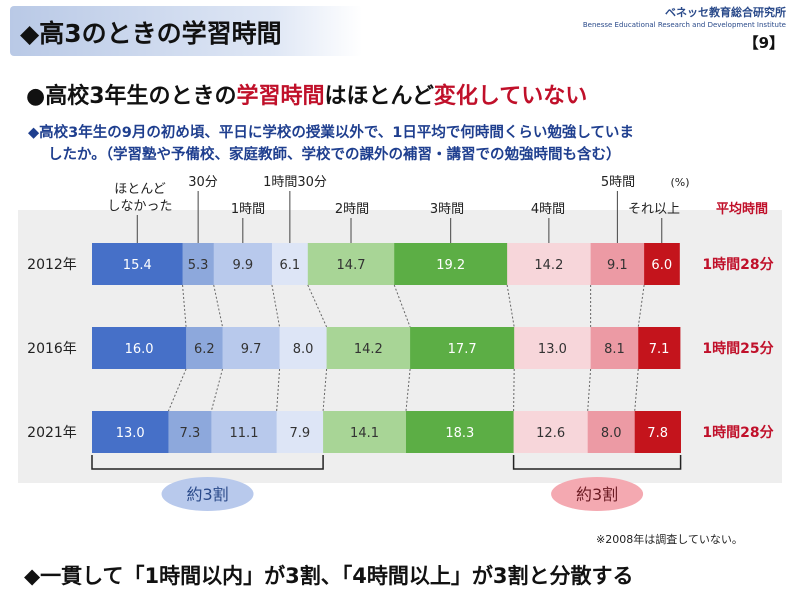 This screenshot has height=602, width=800. I want to click on year-label: 2021年, so click(52, 433).